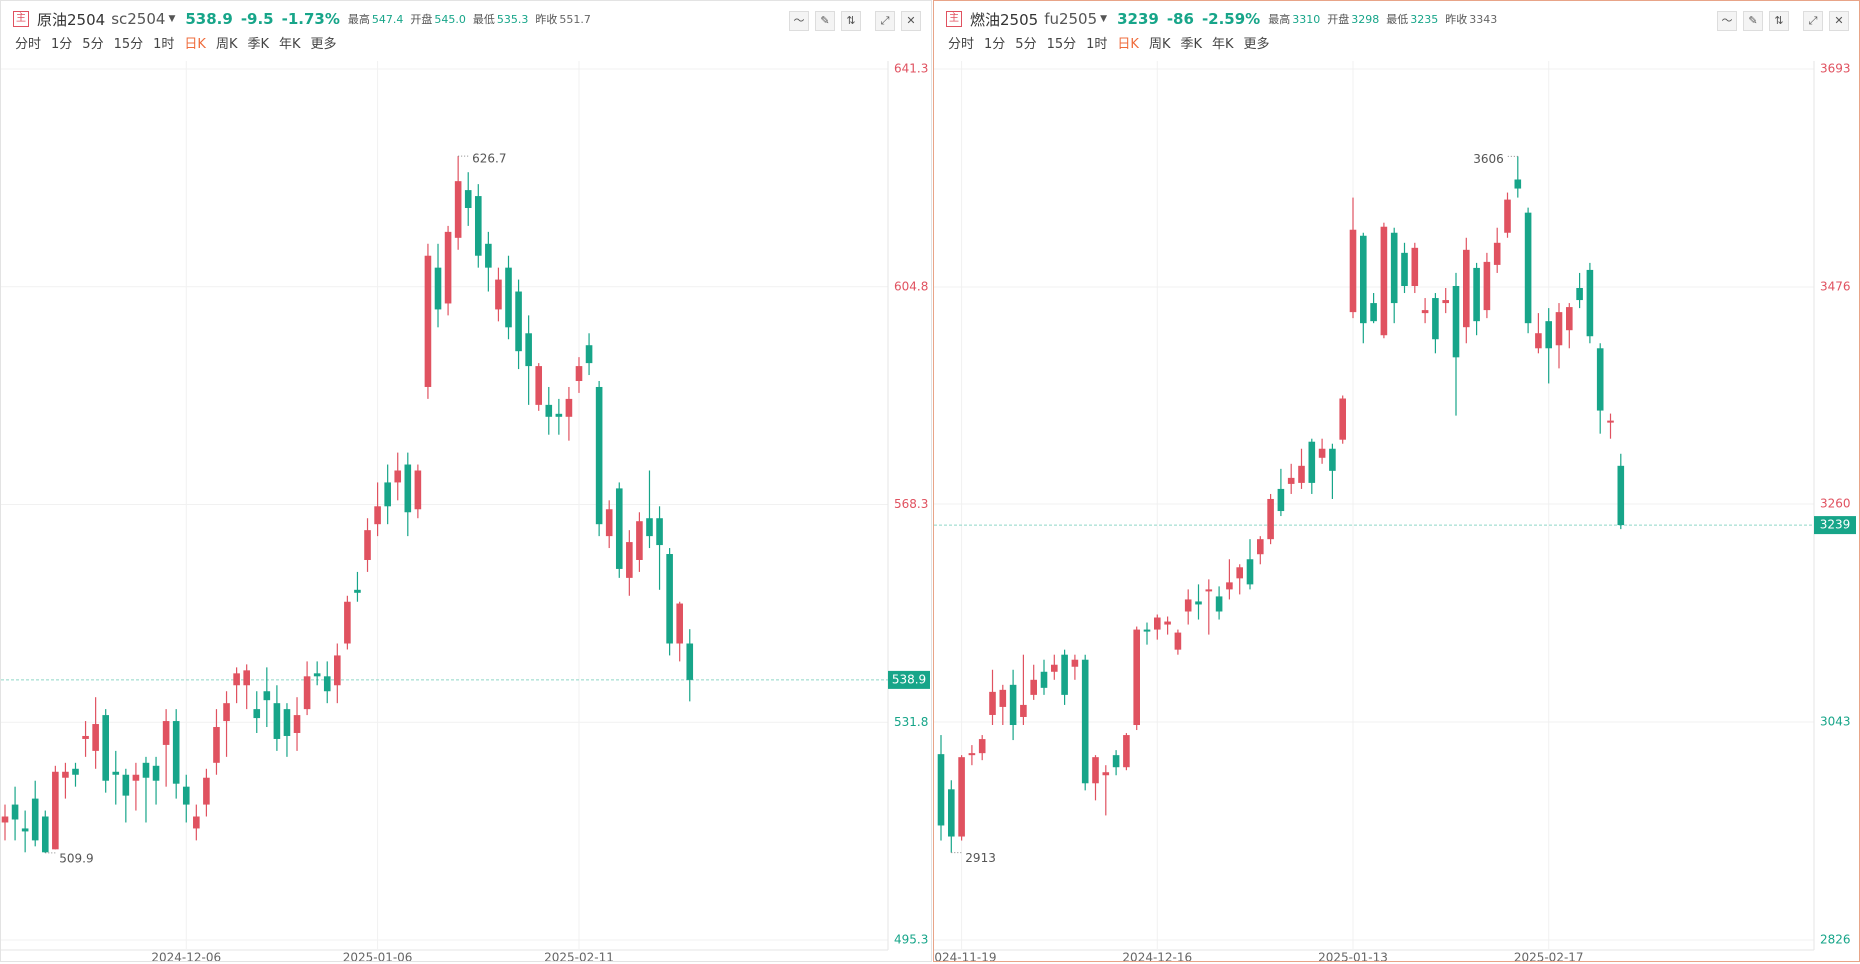 The image size is (1860, 964). I want to click on contract-name: 原油2504, so click(71, 19).